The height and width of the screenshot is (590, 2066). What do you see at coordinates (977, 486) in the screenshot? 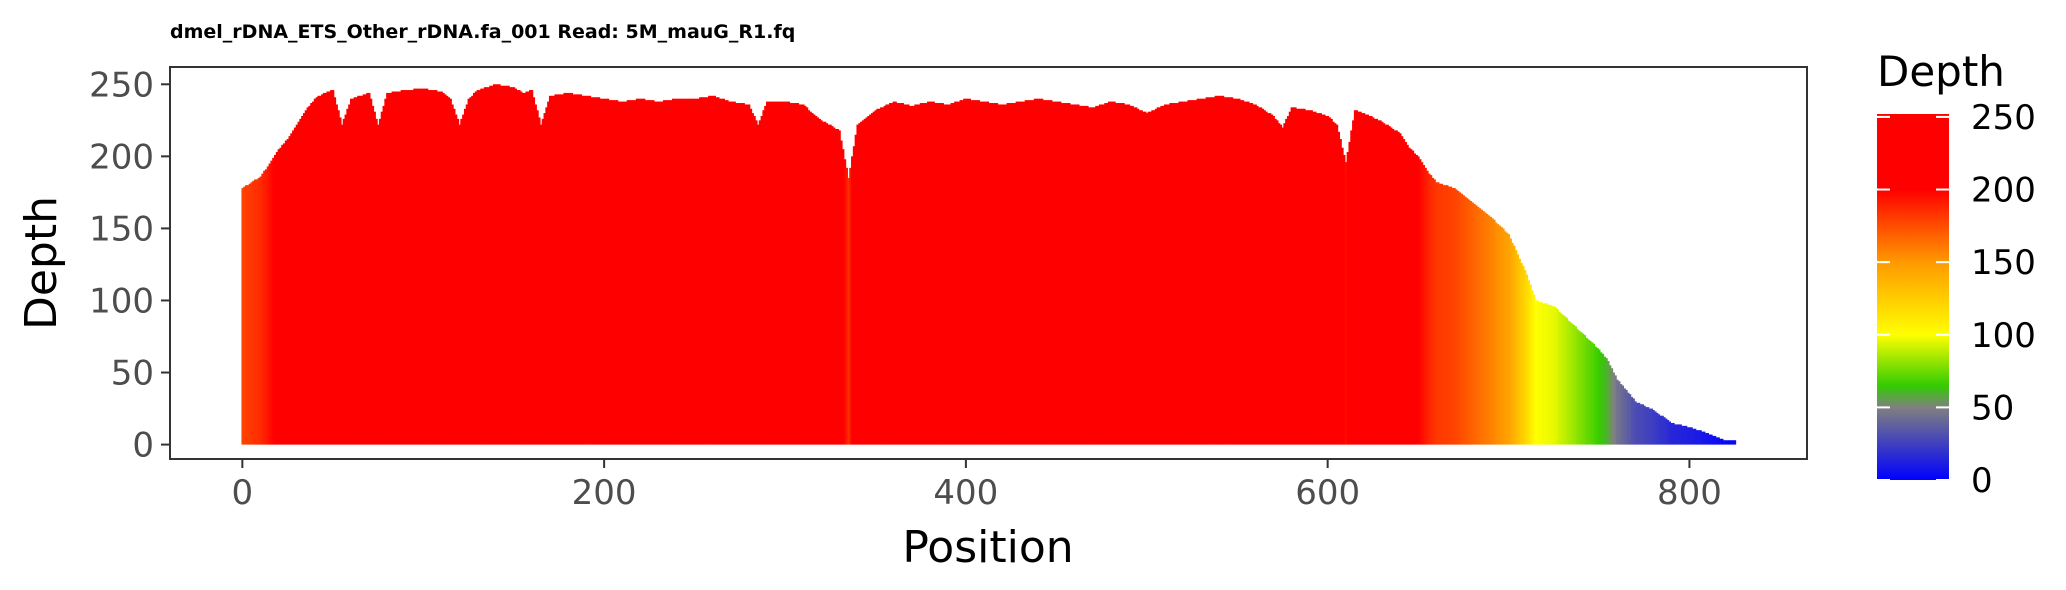
I see `x-axis: 0 200 400 600 800` at bounding box center [977, 486].